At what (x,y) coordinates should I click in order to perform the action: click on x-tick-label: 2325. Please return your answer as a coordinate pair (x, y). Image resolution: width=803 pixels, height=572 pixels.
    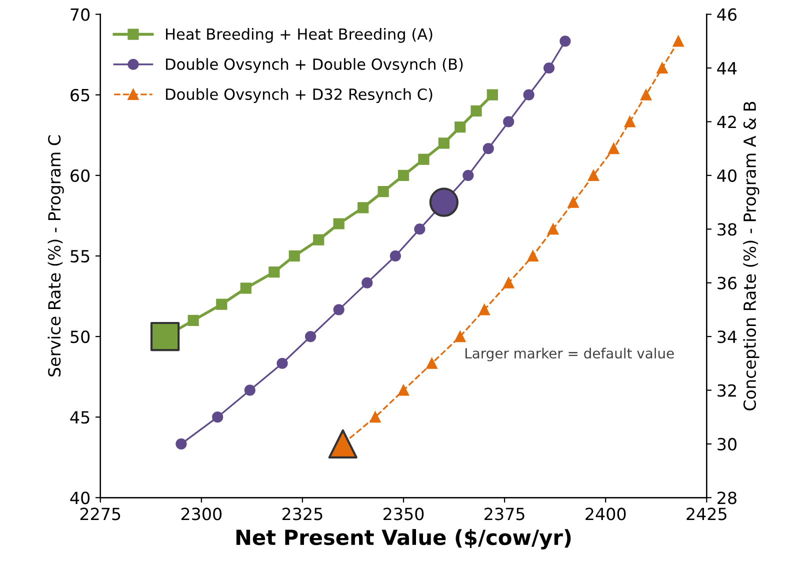
    Looking at the image, I should click on (302, 514).